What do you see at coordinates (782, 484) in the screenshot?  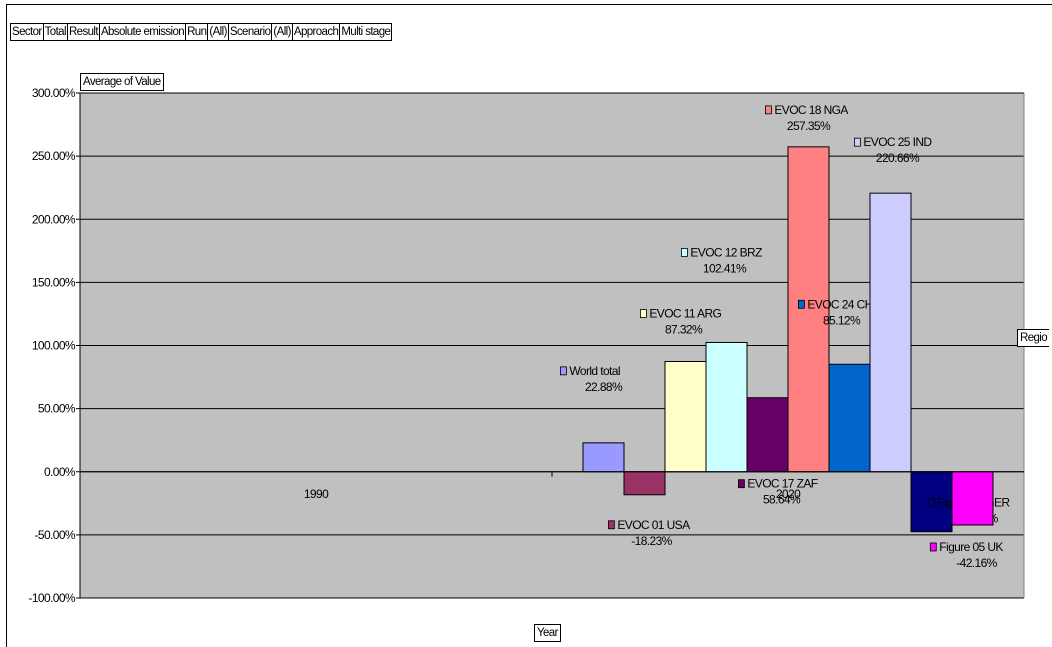 I see `data-label-series: EVOC 17 ZAF` at bounding box center [782, 484].